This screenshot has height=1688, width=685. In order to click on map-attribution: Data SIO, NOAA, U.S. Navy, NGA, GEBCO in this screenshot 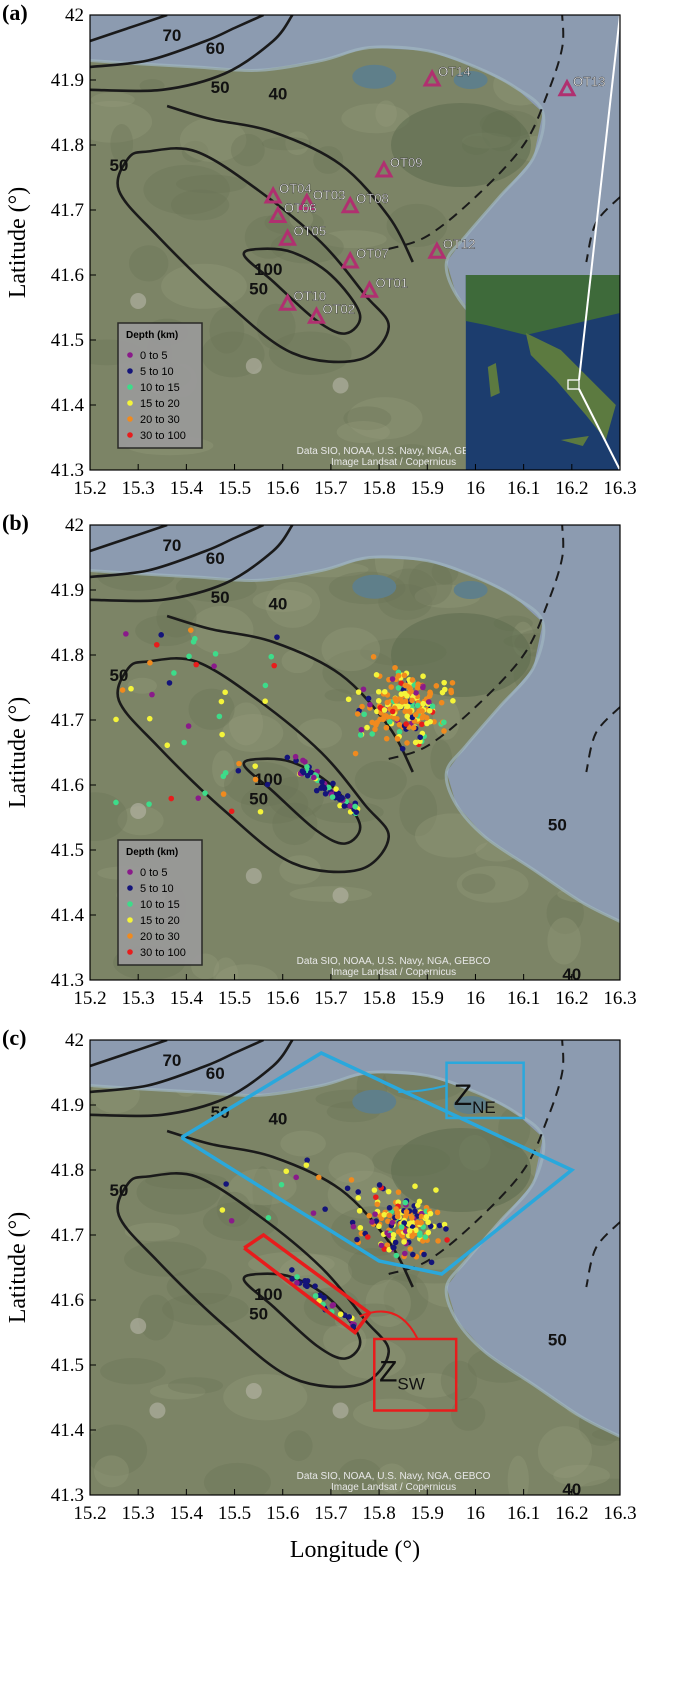, I will do `click(394, 1476)`.